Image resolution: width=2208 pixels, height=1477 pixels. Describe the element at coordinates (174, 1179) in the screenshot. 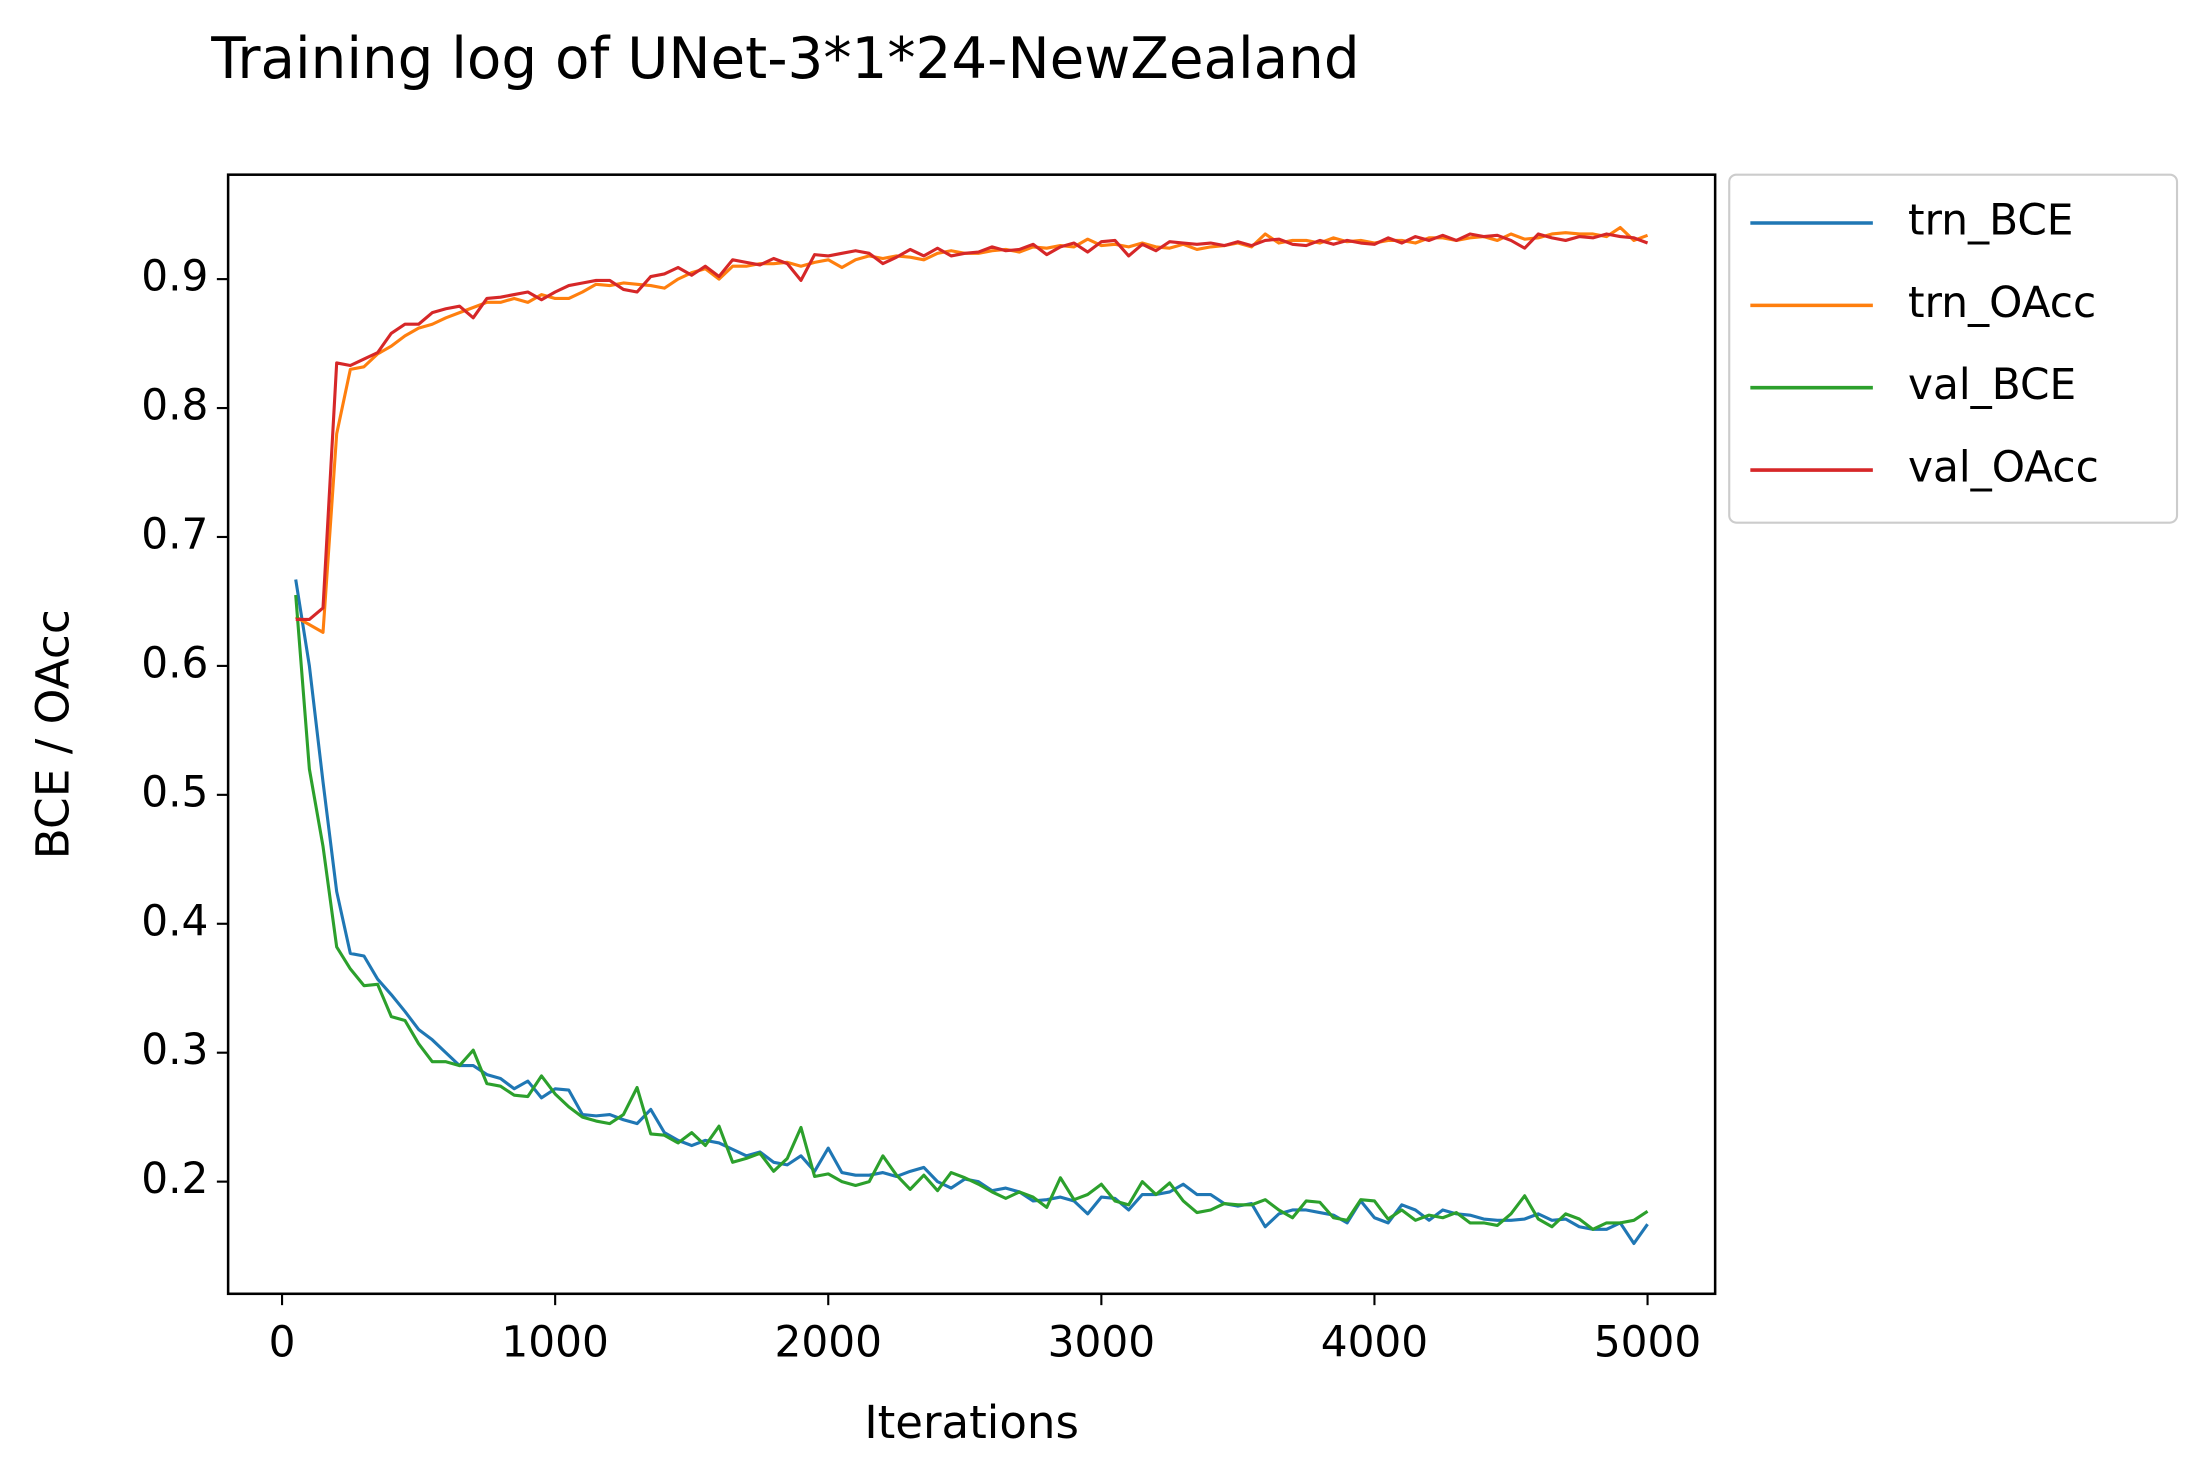

I see `y-tick-label: 0.2` at that location.